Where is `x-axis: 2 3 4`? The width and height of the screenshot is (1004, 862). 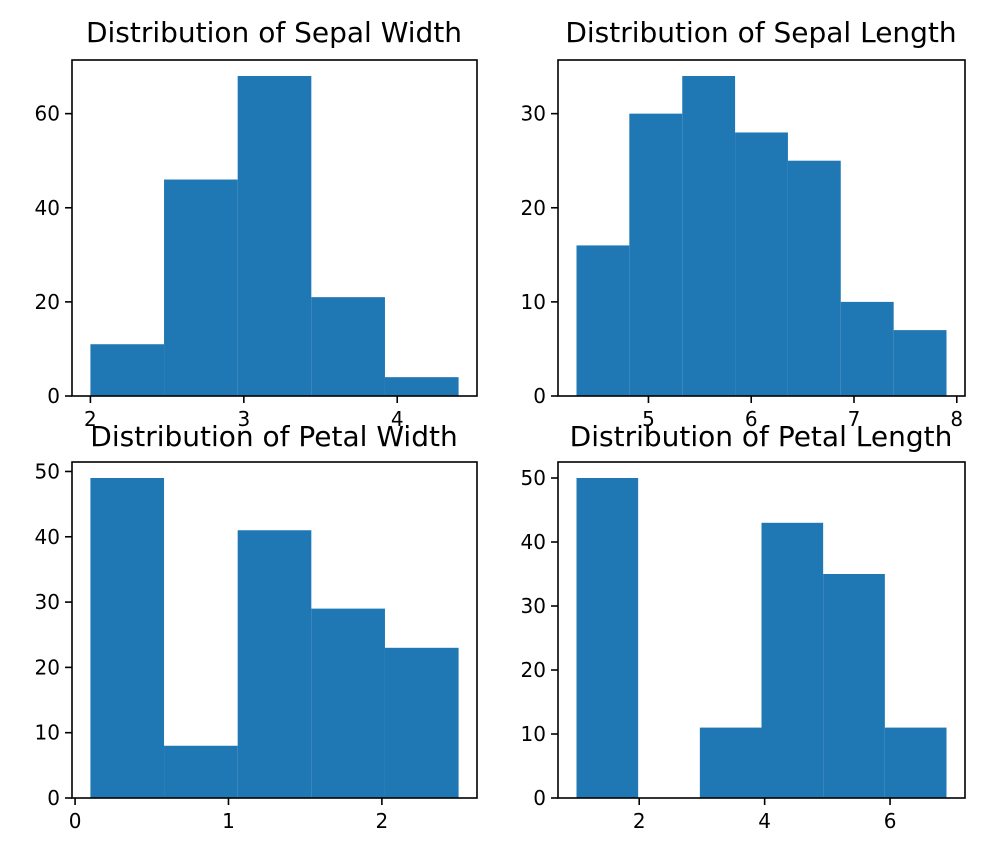 x-axis: 2 3 4 is located at coordinates (244, 413).